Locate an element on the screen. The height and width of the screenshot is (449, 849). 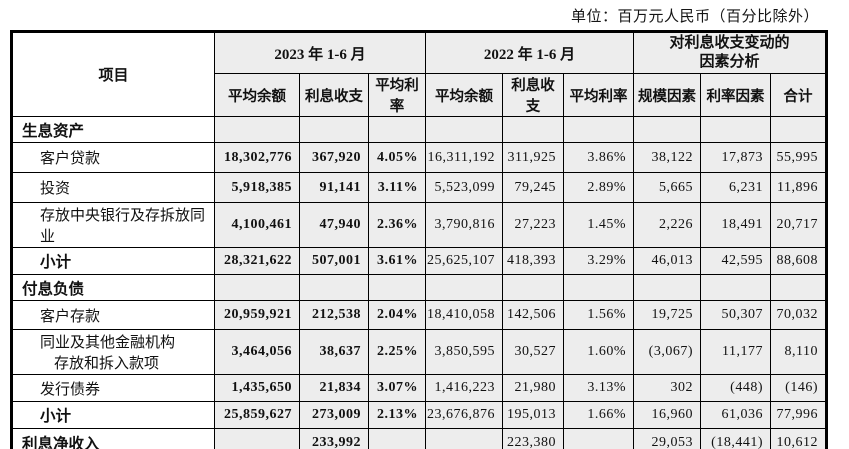
data-cell: 18,410,058 is located at coordinates (464, 315).